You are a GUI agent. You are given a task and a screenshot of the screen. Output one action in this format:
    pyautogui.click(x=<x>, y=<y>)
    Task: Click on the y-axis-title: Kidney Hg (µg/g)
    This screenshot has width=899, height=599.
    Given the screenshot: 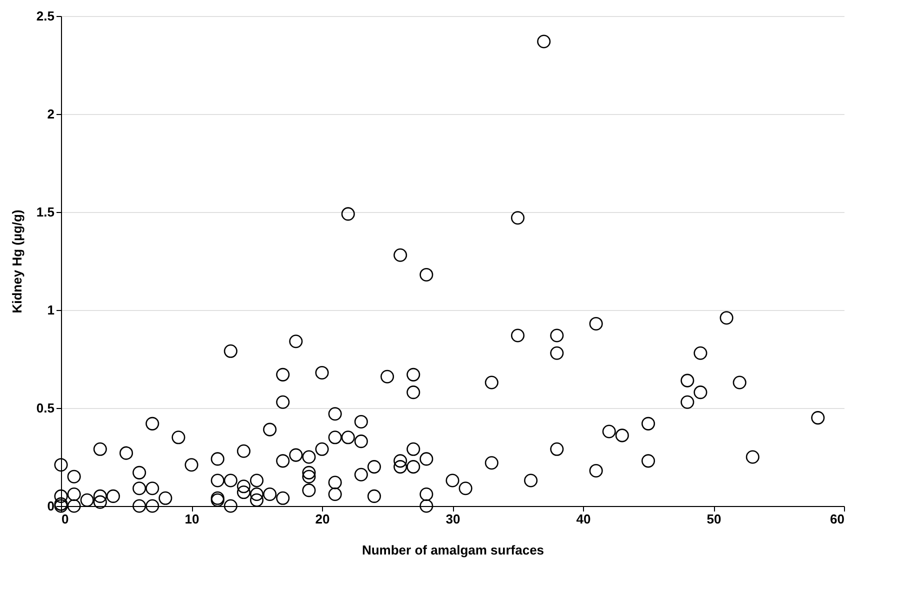 What is the action you would take?
    pyautogui.click(x=16, y=262)
    